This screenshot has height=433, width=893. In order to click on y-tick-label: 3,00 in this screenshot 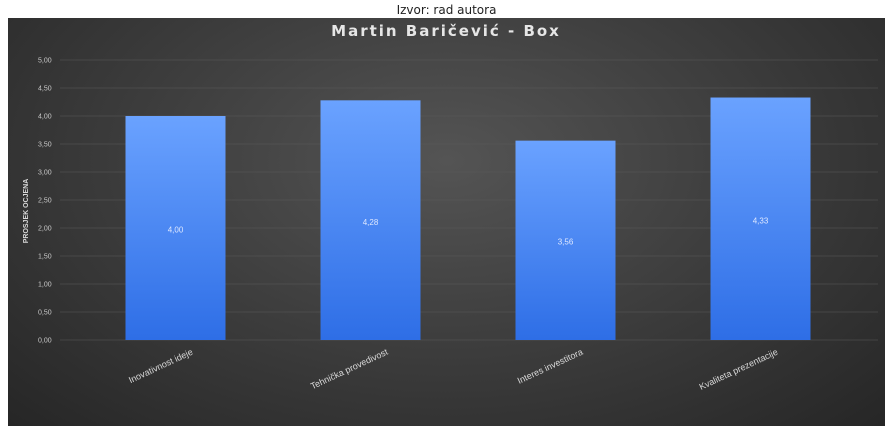, I will do `click(45, 173)`.